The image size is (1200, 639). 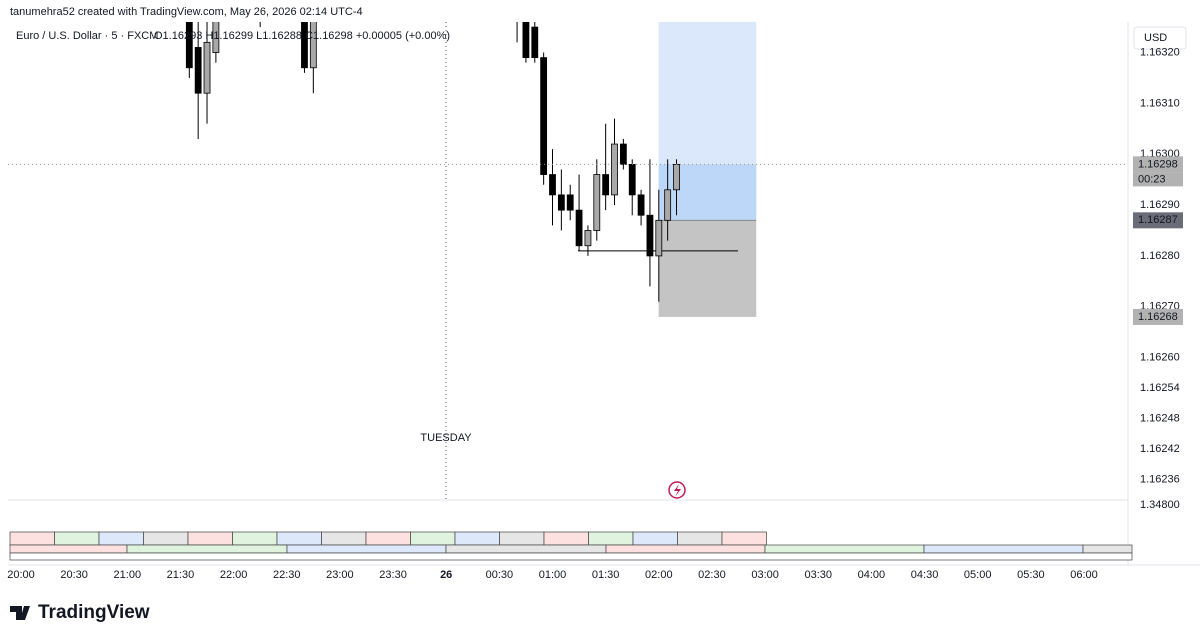 What do you see at coordinates (128, 575) in the screenshot?
I see `x-tick-label: 21:00` at bounding box center [128, 575].